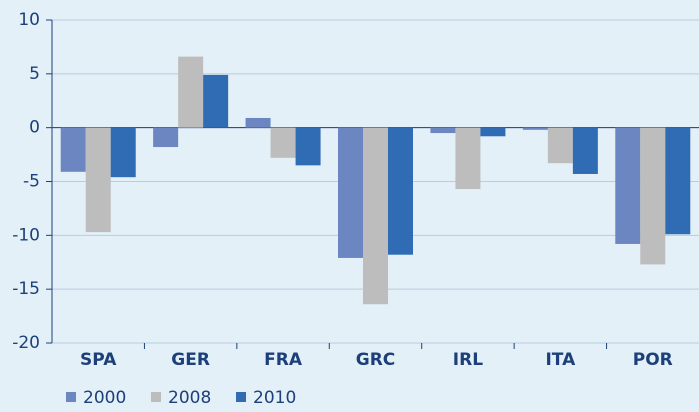 Image resolution: width=699 pixels, height=412 pixels. I want to click on legend-label: 2000, so click(104, 398).